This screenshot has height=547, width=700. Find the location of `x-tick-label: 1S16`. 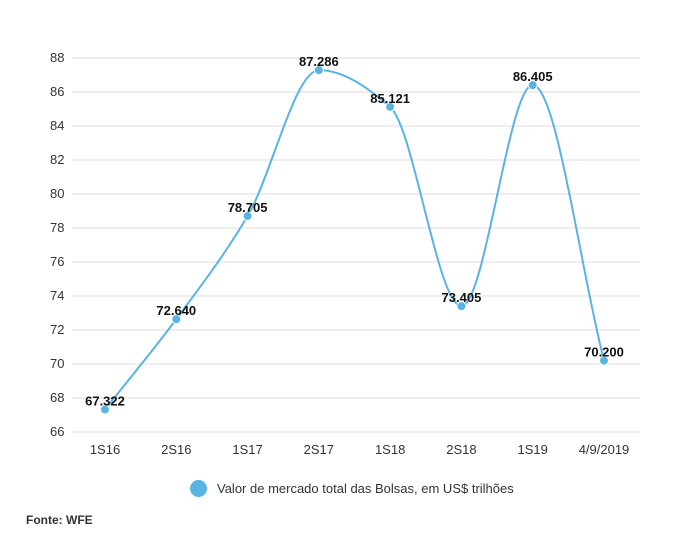

x-tick-label: 1S16 is located at coordinates (105, 449).